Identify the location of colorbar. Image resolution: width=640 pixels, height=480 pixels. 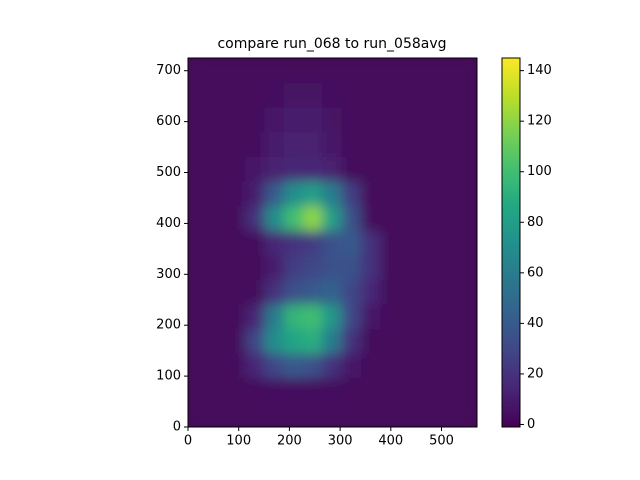
(511, 242).